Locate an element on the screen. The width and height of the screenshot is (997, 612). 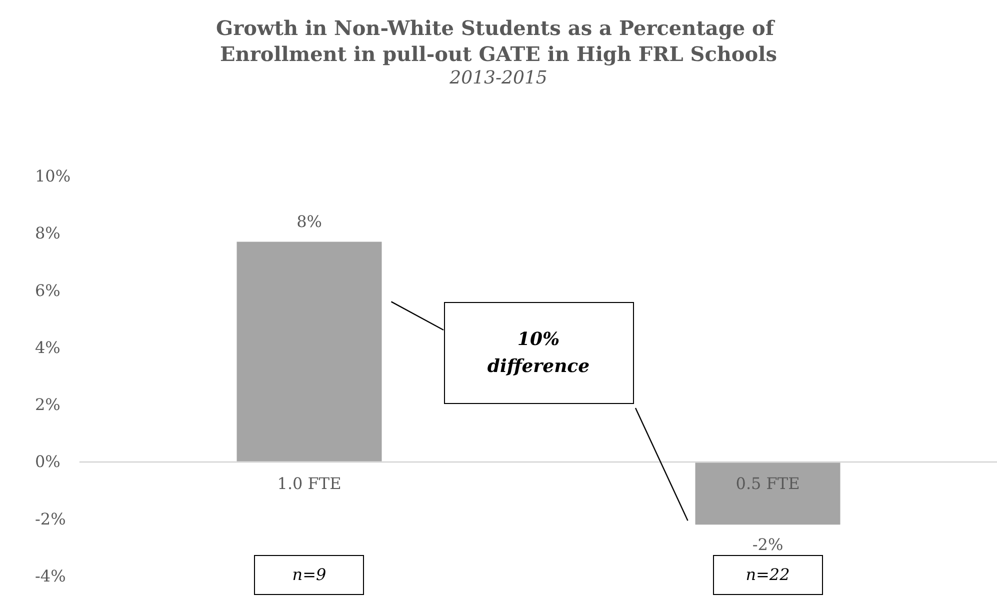
x-tick-label: 1.0 FTE is located at coordinates (309, 484).